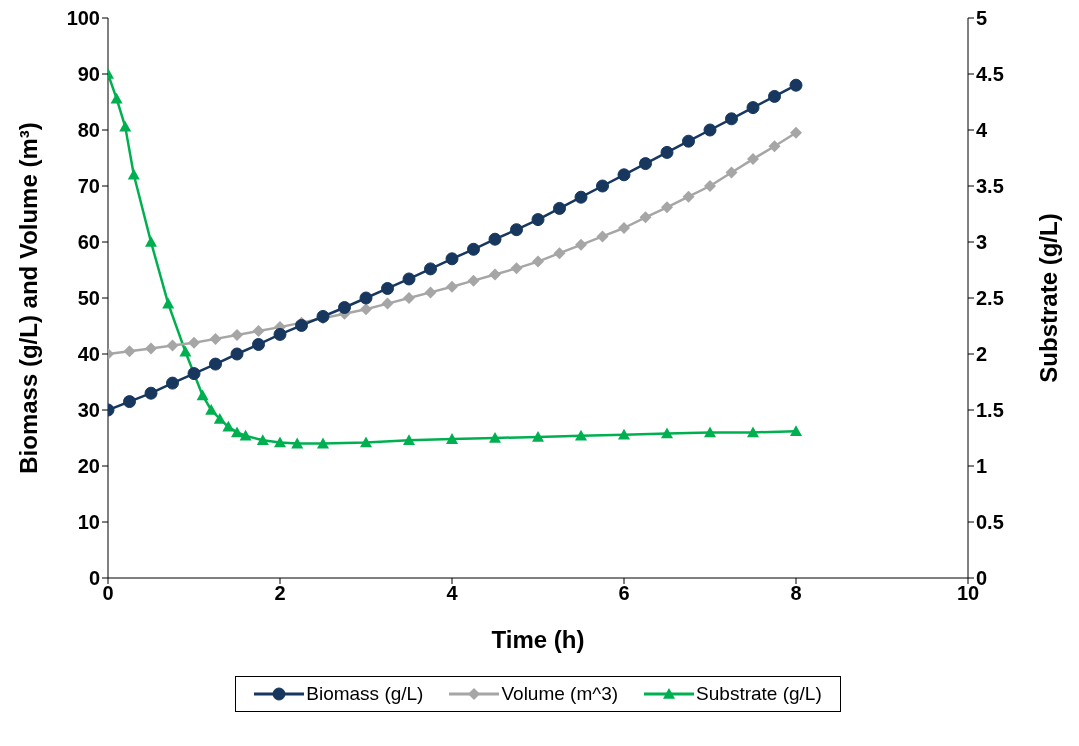  What do you see at coordinates (982, 18) in the screenshot?
I see `y2-tick-label: 5` at bounding box center [982, 18].